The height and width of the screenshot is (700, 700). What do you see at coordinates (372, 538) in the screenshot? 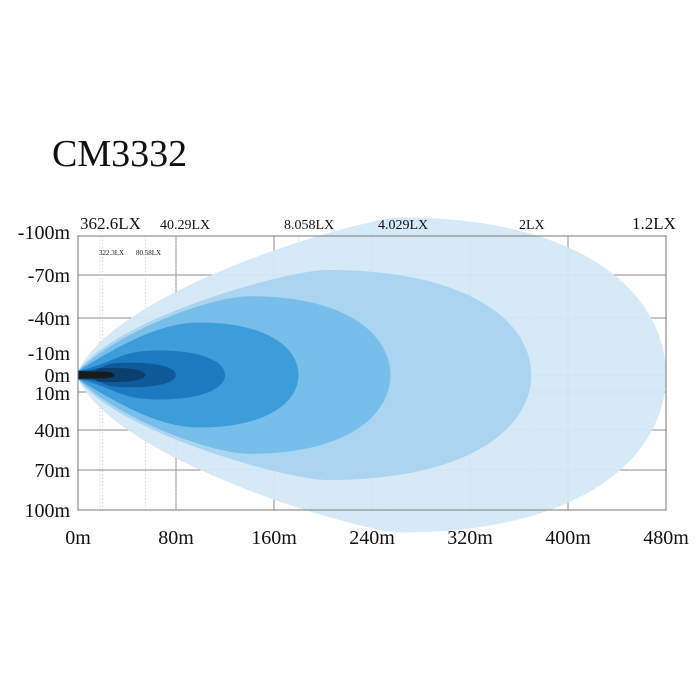
I see `x-tick-label: 240m` at bounding box center [372, 538].